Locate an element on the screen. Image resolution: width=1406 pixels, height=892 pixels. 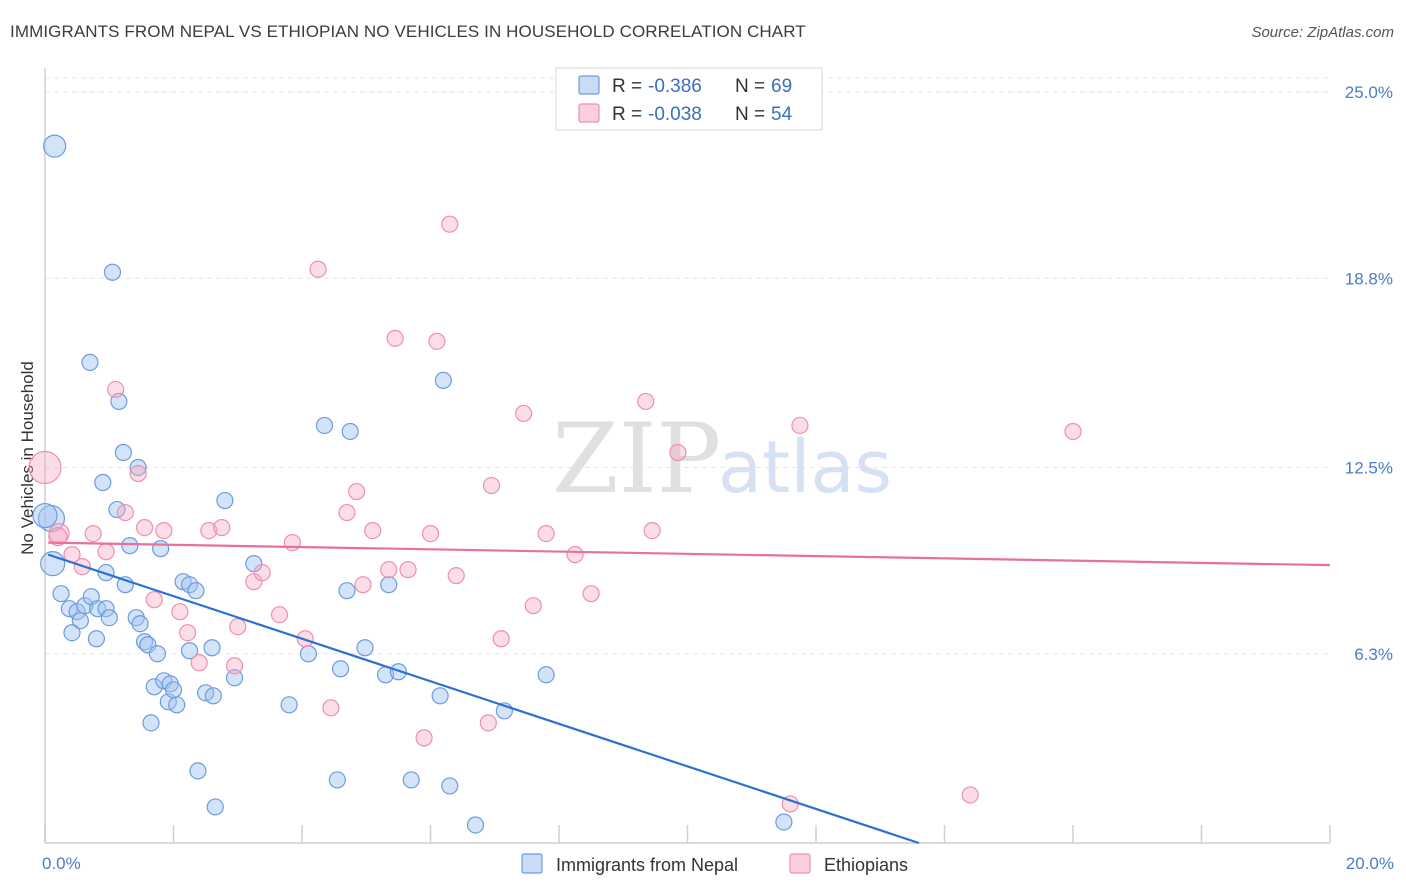
bottom-legend-swatch-ethiopians is located at coordinates (800, 863).